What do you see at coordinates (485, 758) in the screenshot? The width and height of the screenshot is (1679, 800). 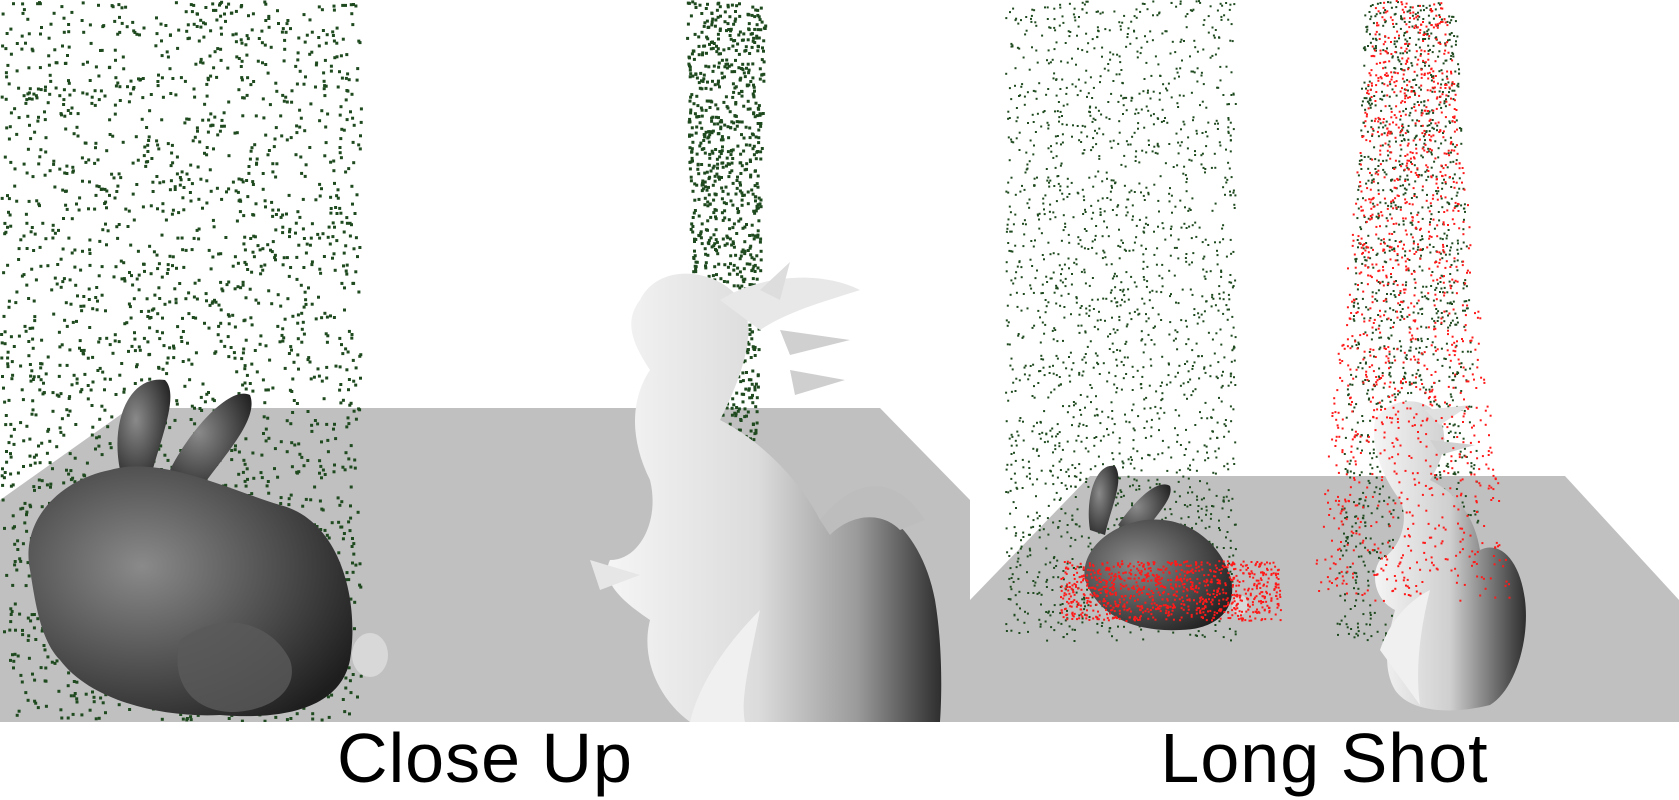 I see `close-up-caption: Close Up` at bounding box center [485, 758].